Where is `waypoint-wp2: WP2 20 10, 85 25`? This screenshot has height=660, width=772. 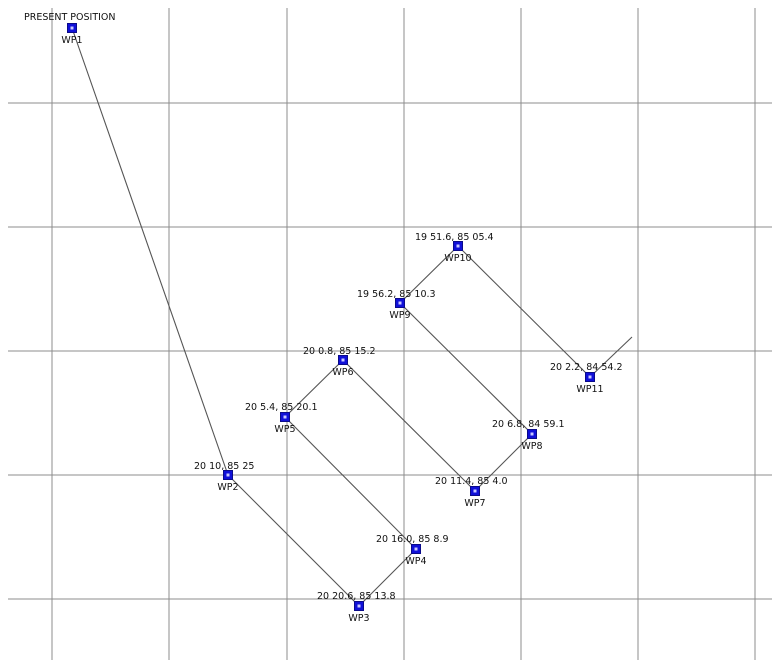
waypoint-wp2: WP2 20 10, 85 25 is located at coordinates (224, 477).